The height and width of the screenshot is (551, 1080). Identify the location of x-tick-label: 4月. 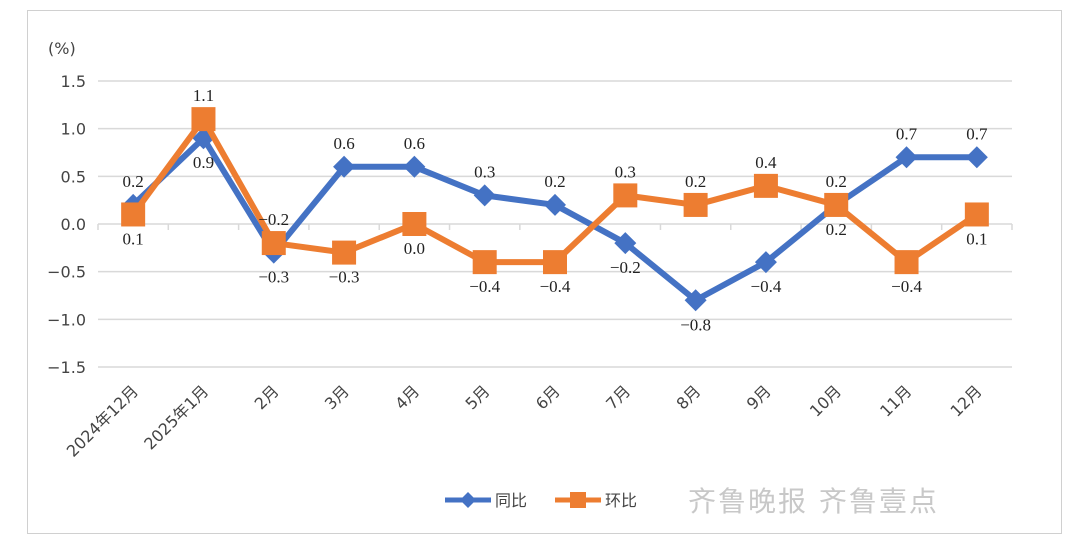
(407, 397).